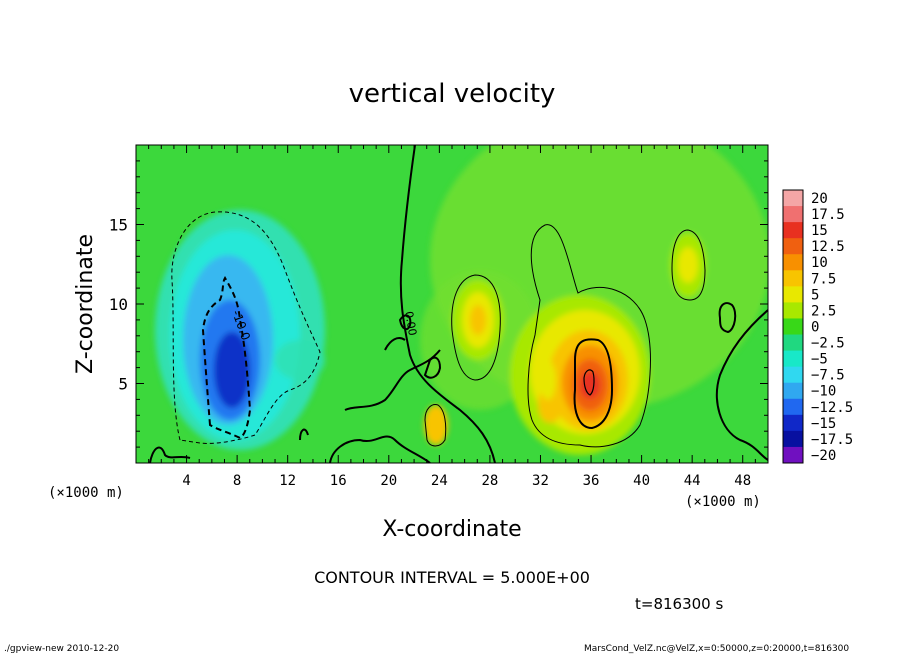  Describe the element at coordinates (823, 279) in the screenshot. I see `colorbar-label: 7.5` at that location.